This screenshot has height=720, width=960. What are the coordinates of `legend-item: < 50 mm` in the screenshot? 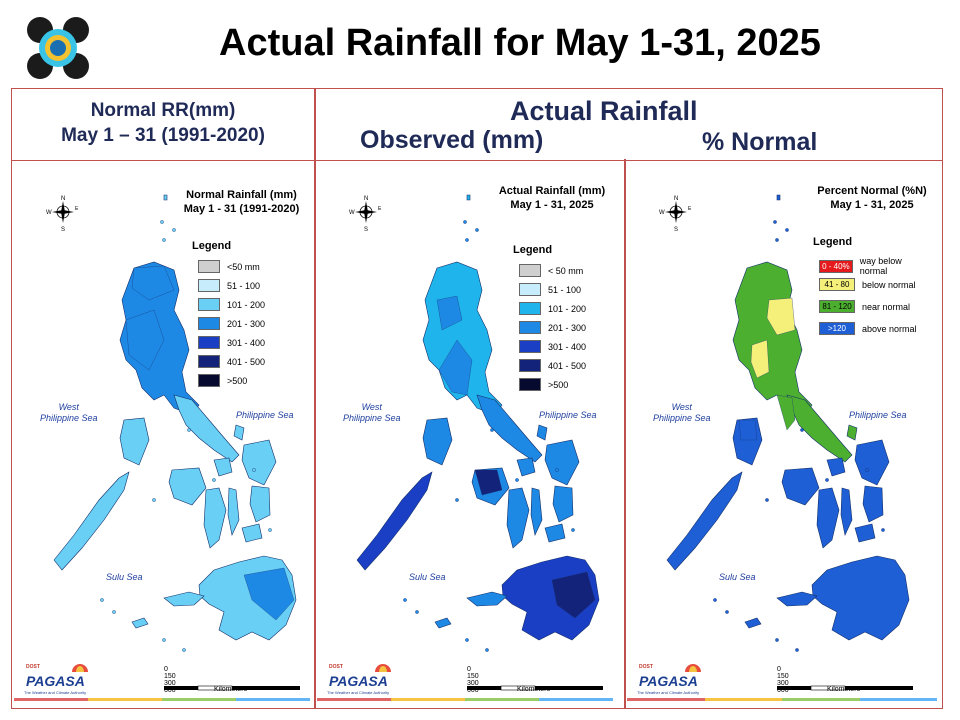 It's located at (551, 270).